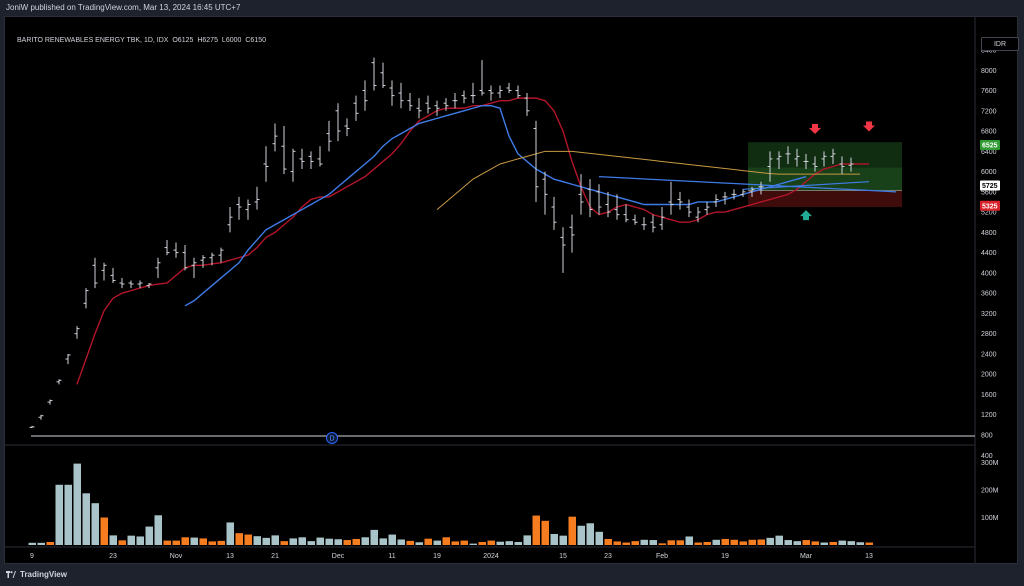  What do you see at coordinates (989, 172) in the screenshot?
I see `price-tick-label: 6000` at bounding box center [989, 172].